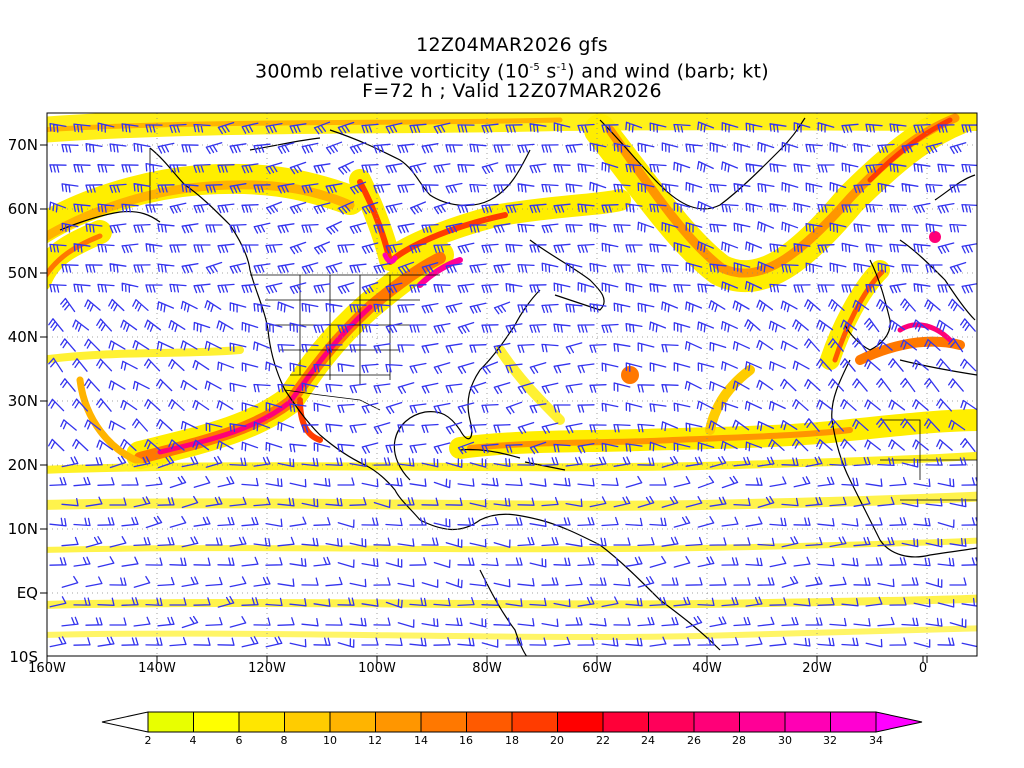  I want to click on colorbar-swatch, so click(580, 722).